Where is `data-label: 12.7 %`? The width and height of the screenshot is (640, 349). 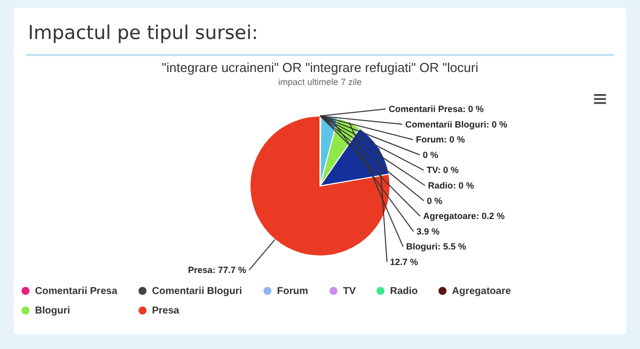 data-label: 12.7 % is located at coordinates (404, 262).